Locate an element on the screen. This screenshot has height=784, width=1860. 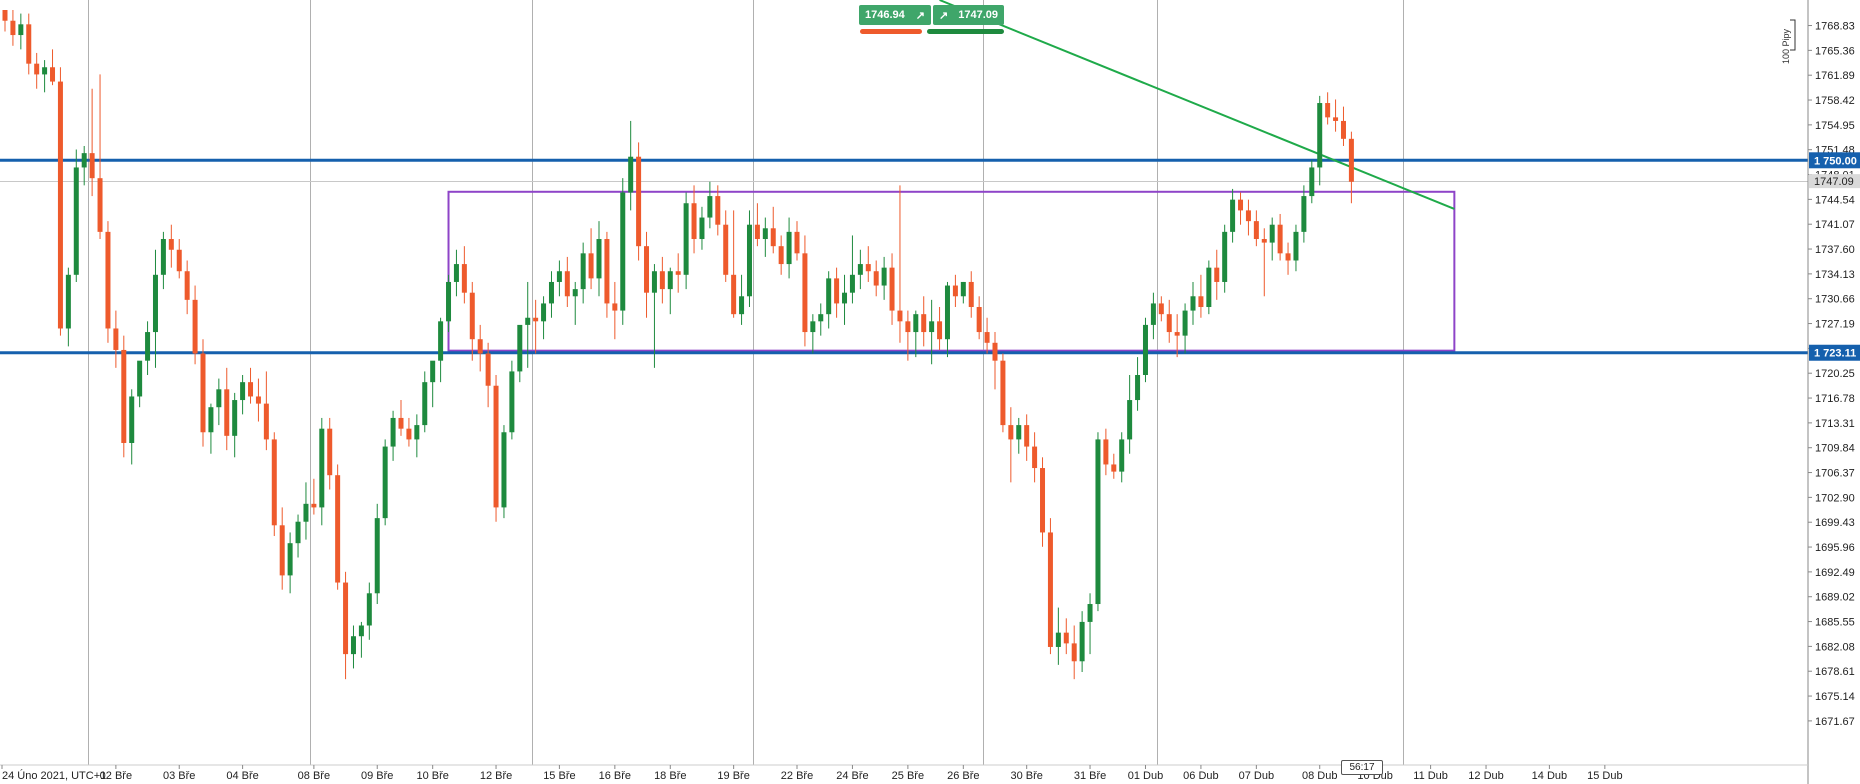
time-tick-label: 24 Bře is located at coordinates (852, 776).